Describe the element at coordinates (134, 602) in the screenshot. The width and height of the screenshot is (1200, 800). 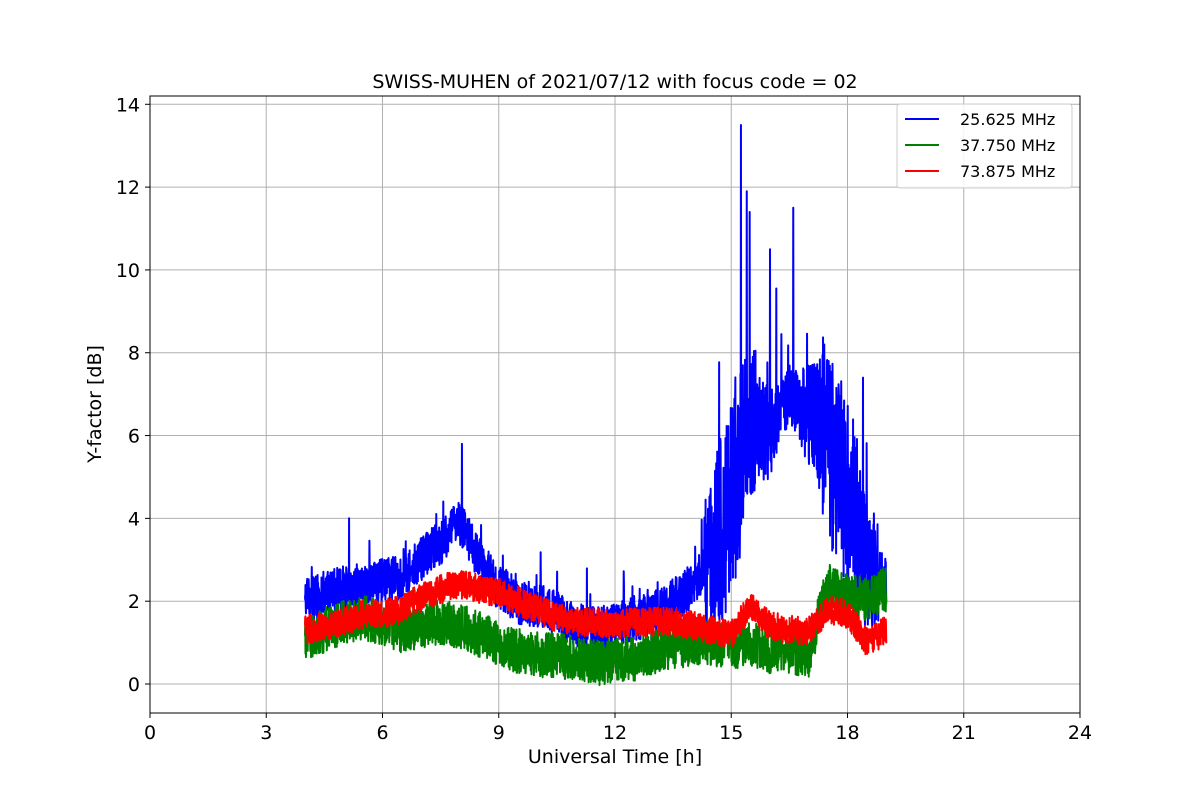
I see `y-tick-label: 2` at that location.